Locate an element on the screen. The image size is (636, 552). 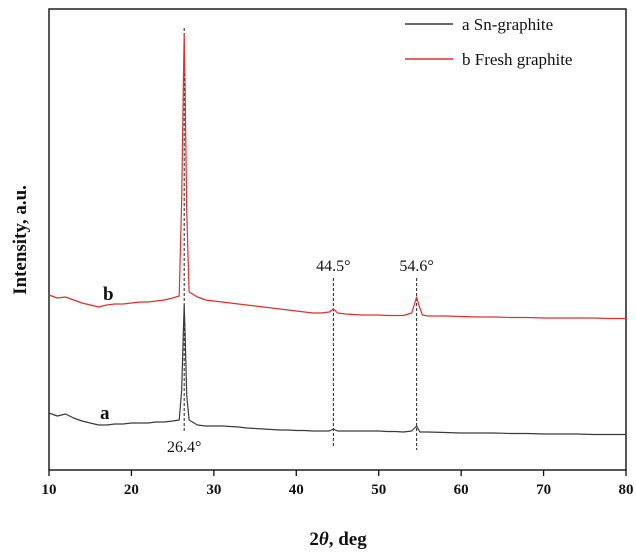
x-tick-label-40: 40 is located at coordinates (296, 490).